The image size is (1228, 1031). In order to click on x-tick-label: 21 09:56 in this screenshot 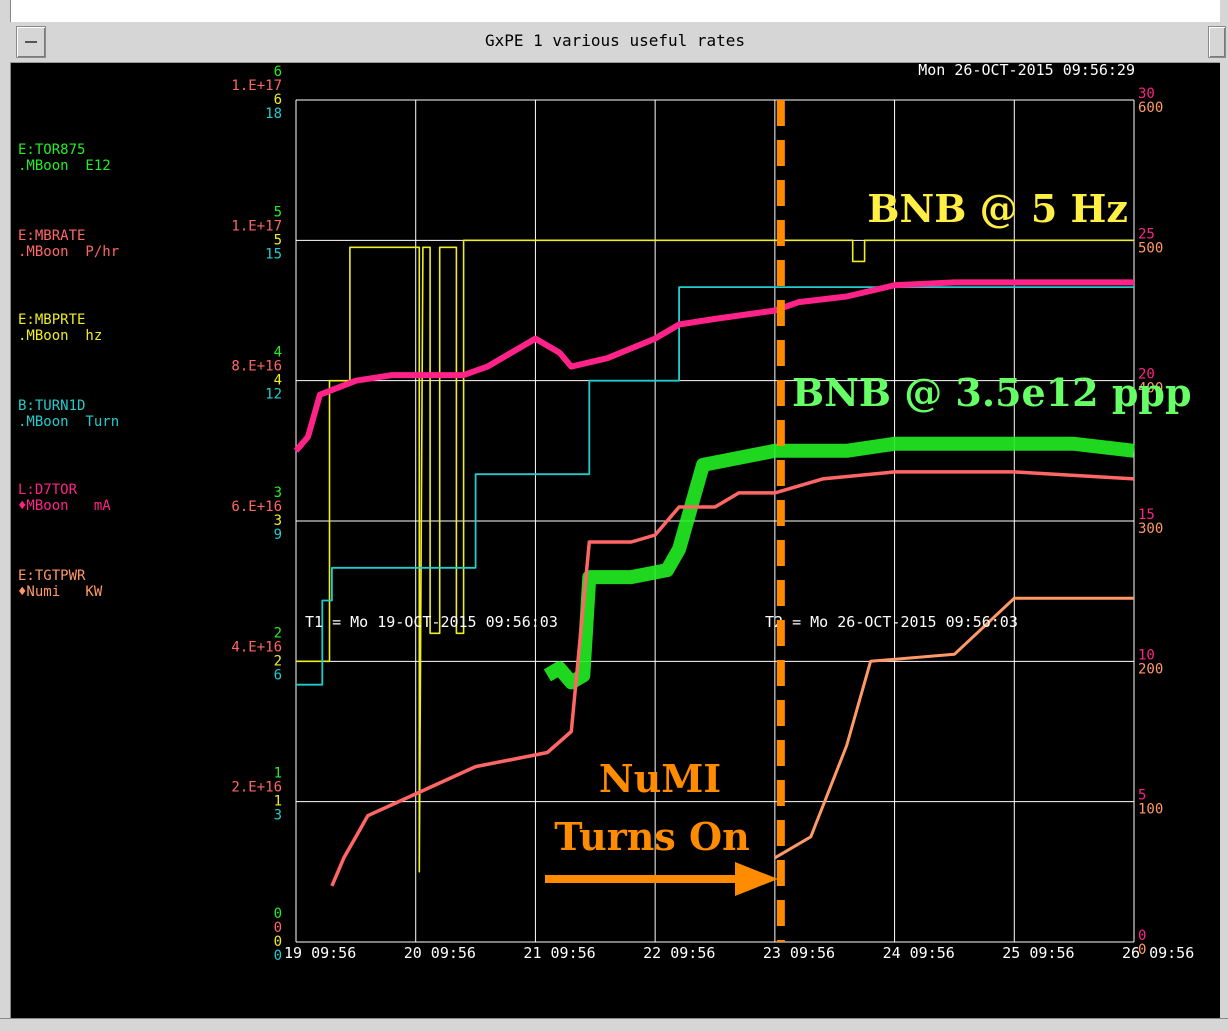, I will do `click(559, 953)`.